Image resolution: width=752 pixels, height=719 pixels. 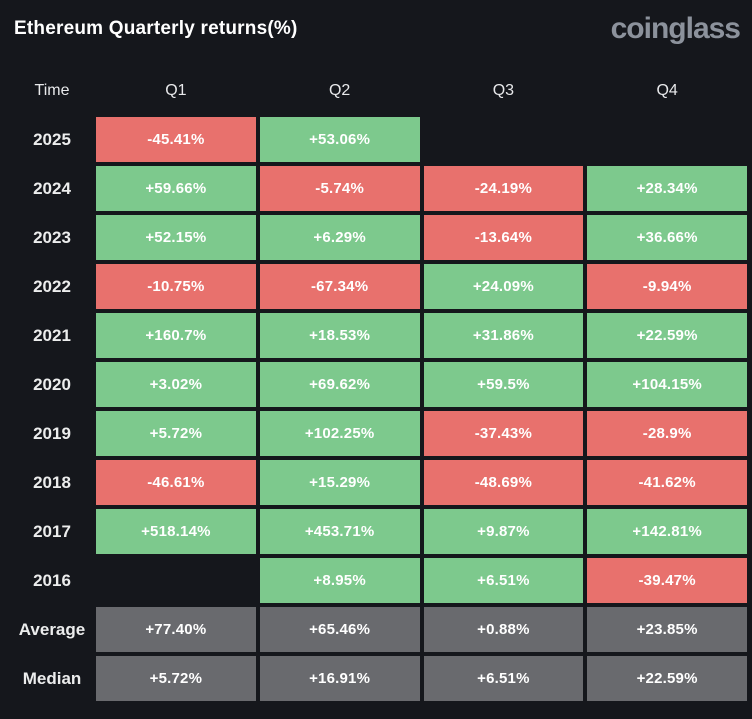 I want to click on cell-2019-q4: -28.9%, so click(x=667, y=433).